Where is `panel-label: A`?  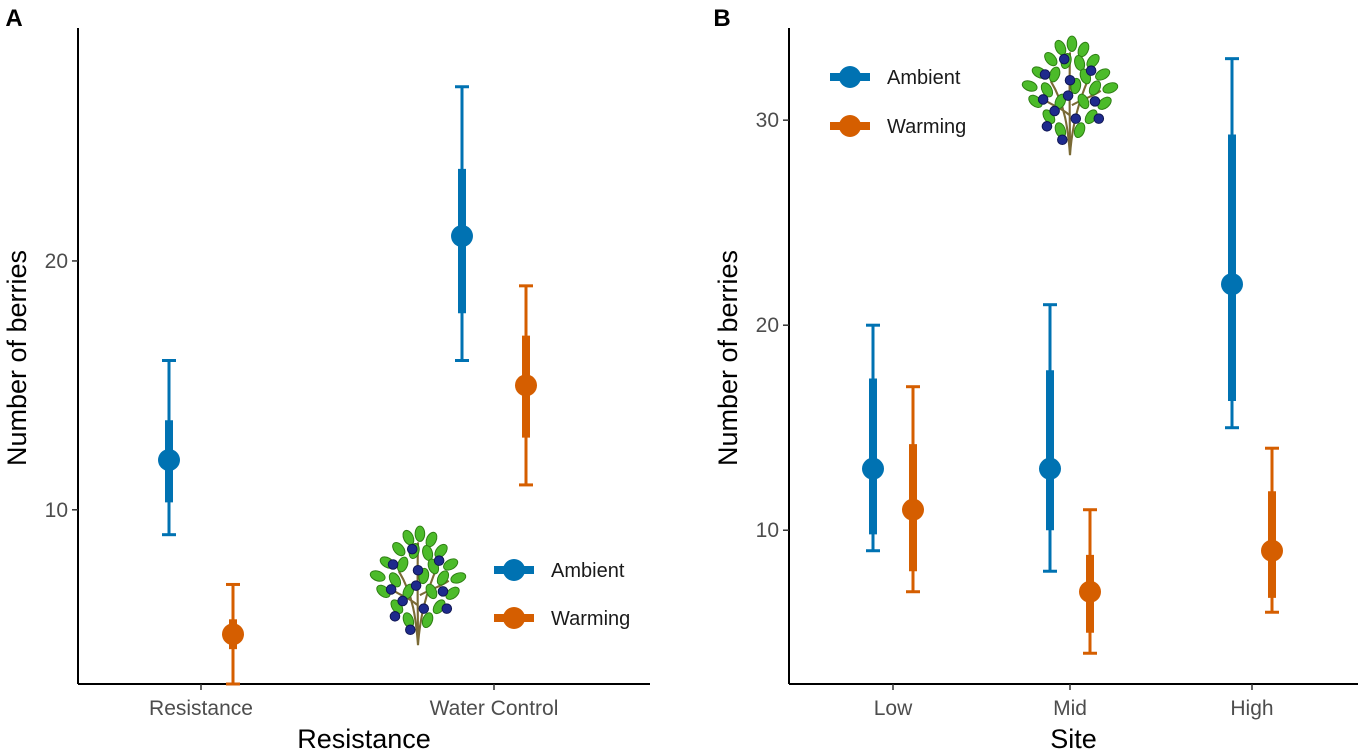
panel-label: A is located at coordinates (13, 18).